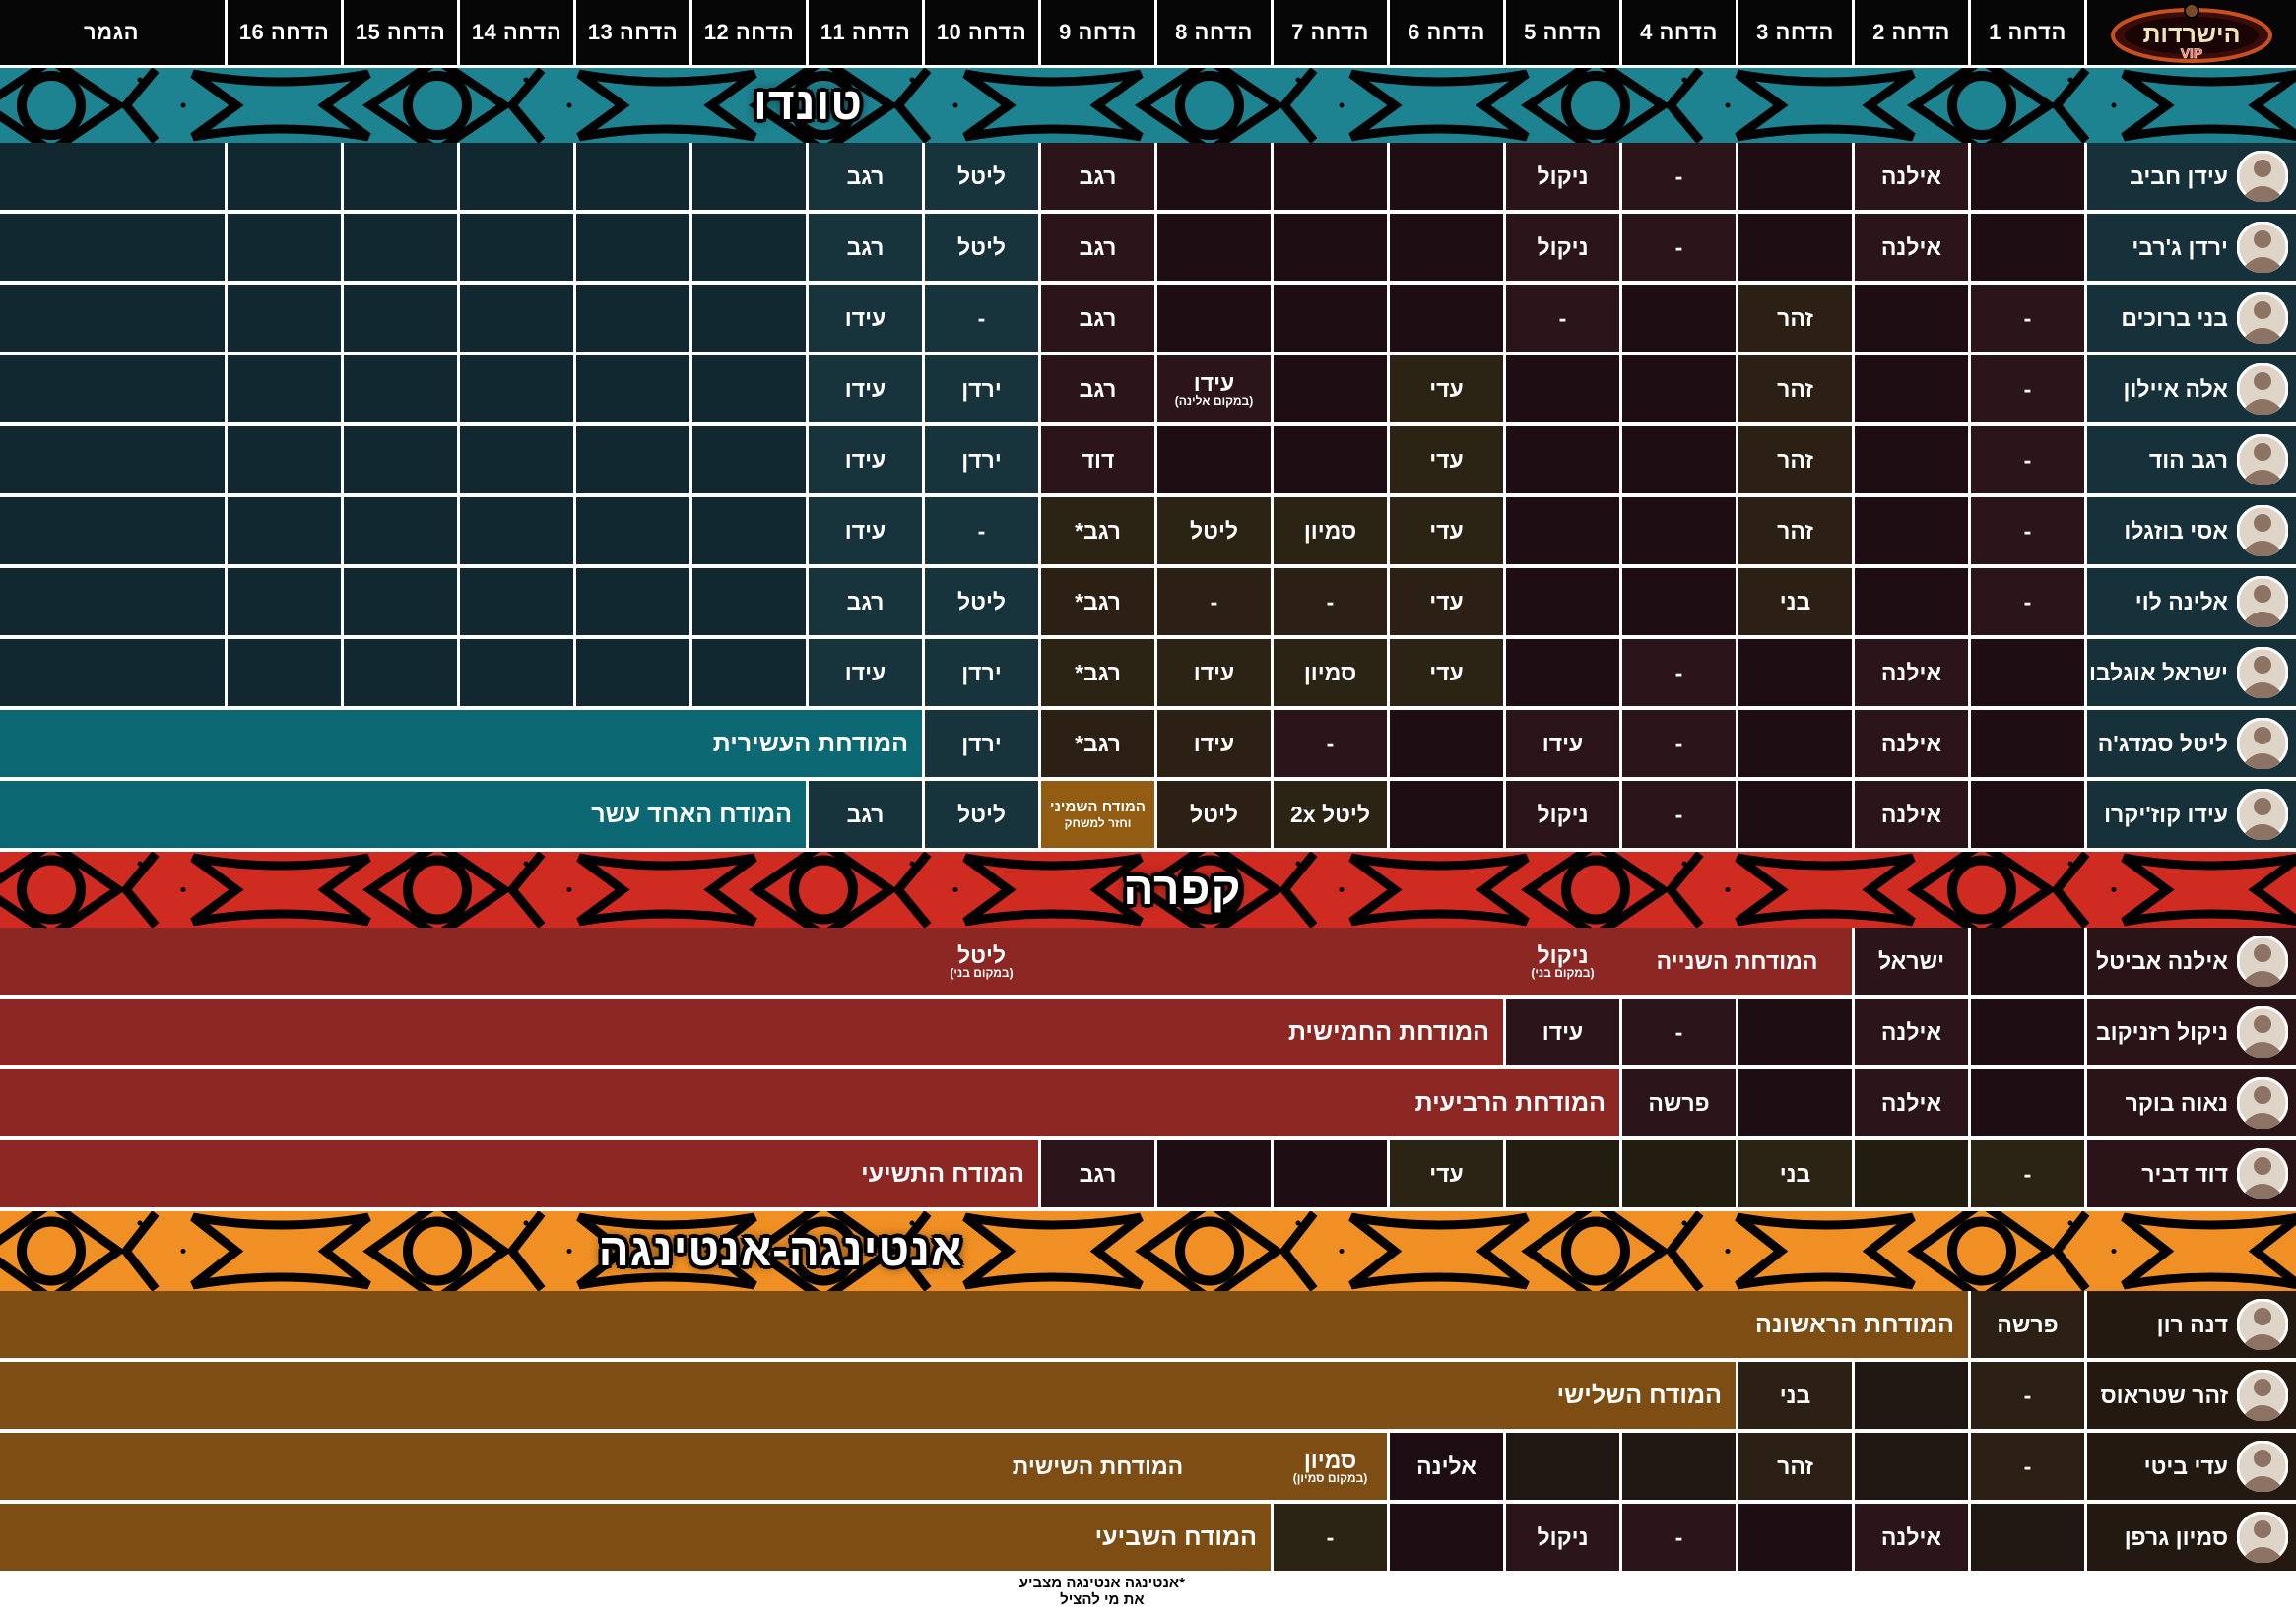 The image size is (2296, 1614). What do you see at coordinates (2191, 388) in the screenshot?
I see `contestant-cell: אלה איילון` at bounding box center [2191, 388].